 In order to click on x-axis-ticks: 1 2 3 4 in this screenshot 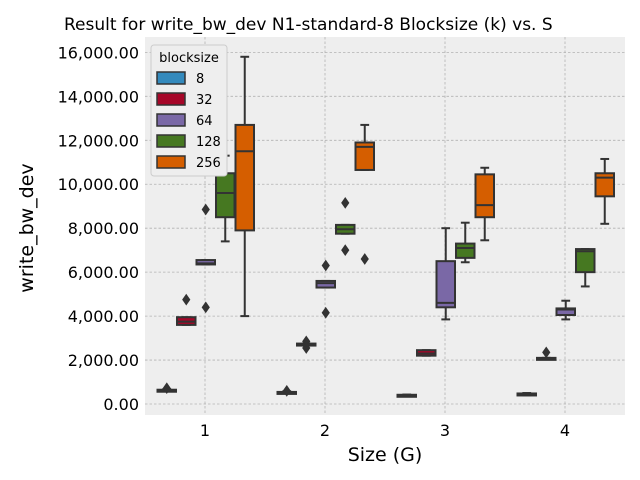, I will do `click(385, 430)`.